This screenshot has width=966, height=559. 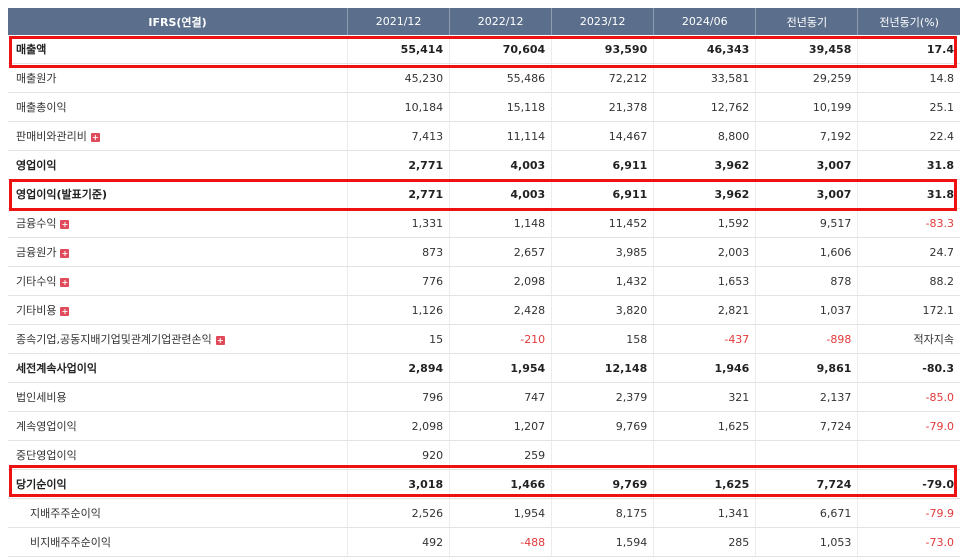 What do you see at coordinates (501, 310) in the screenshot?
I see `cell-value: 2,428` at bounding box center [501, 310].